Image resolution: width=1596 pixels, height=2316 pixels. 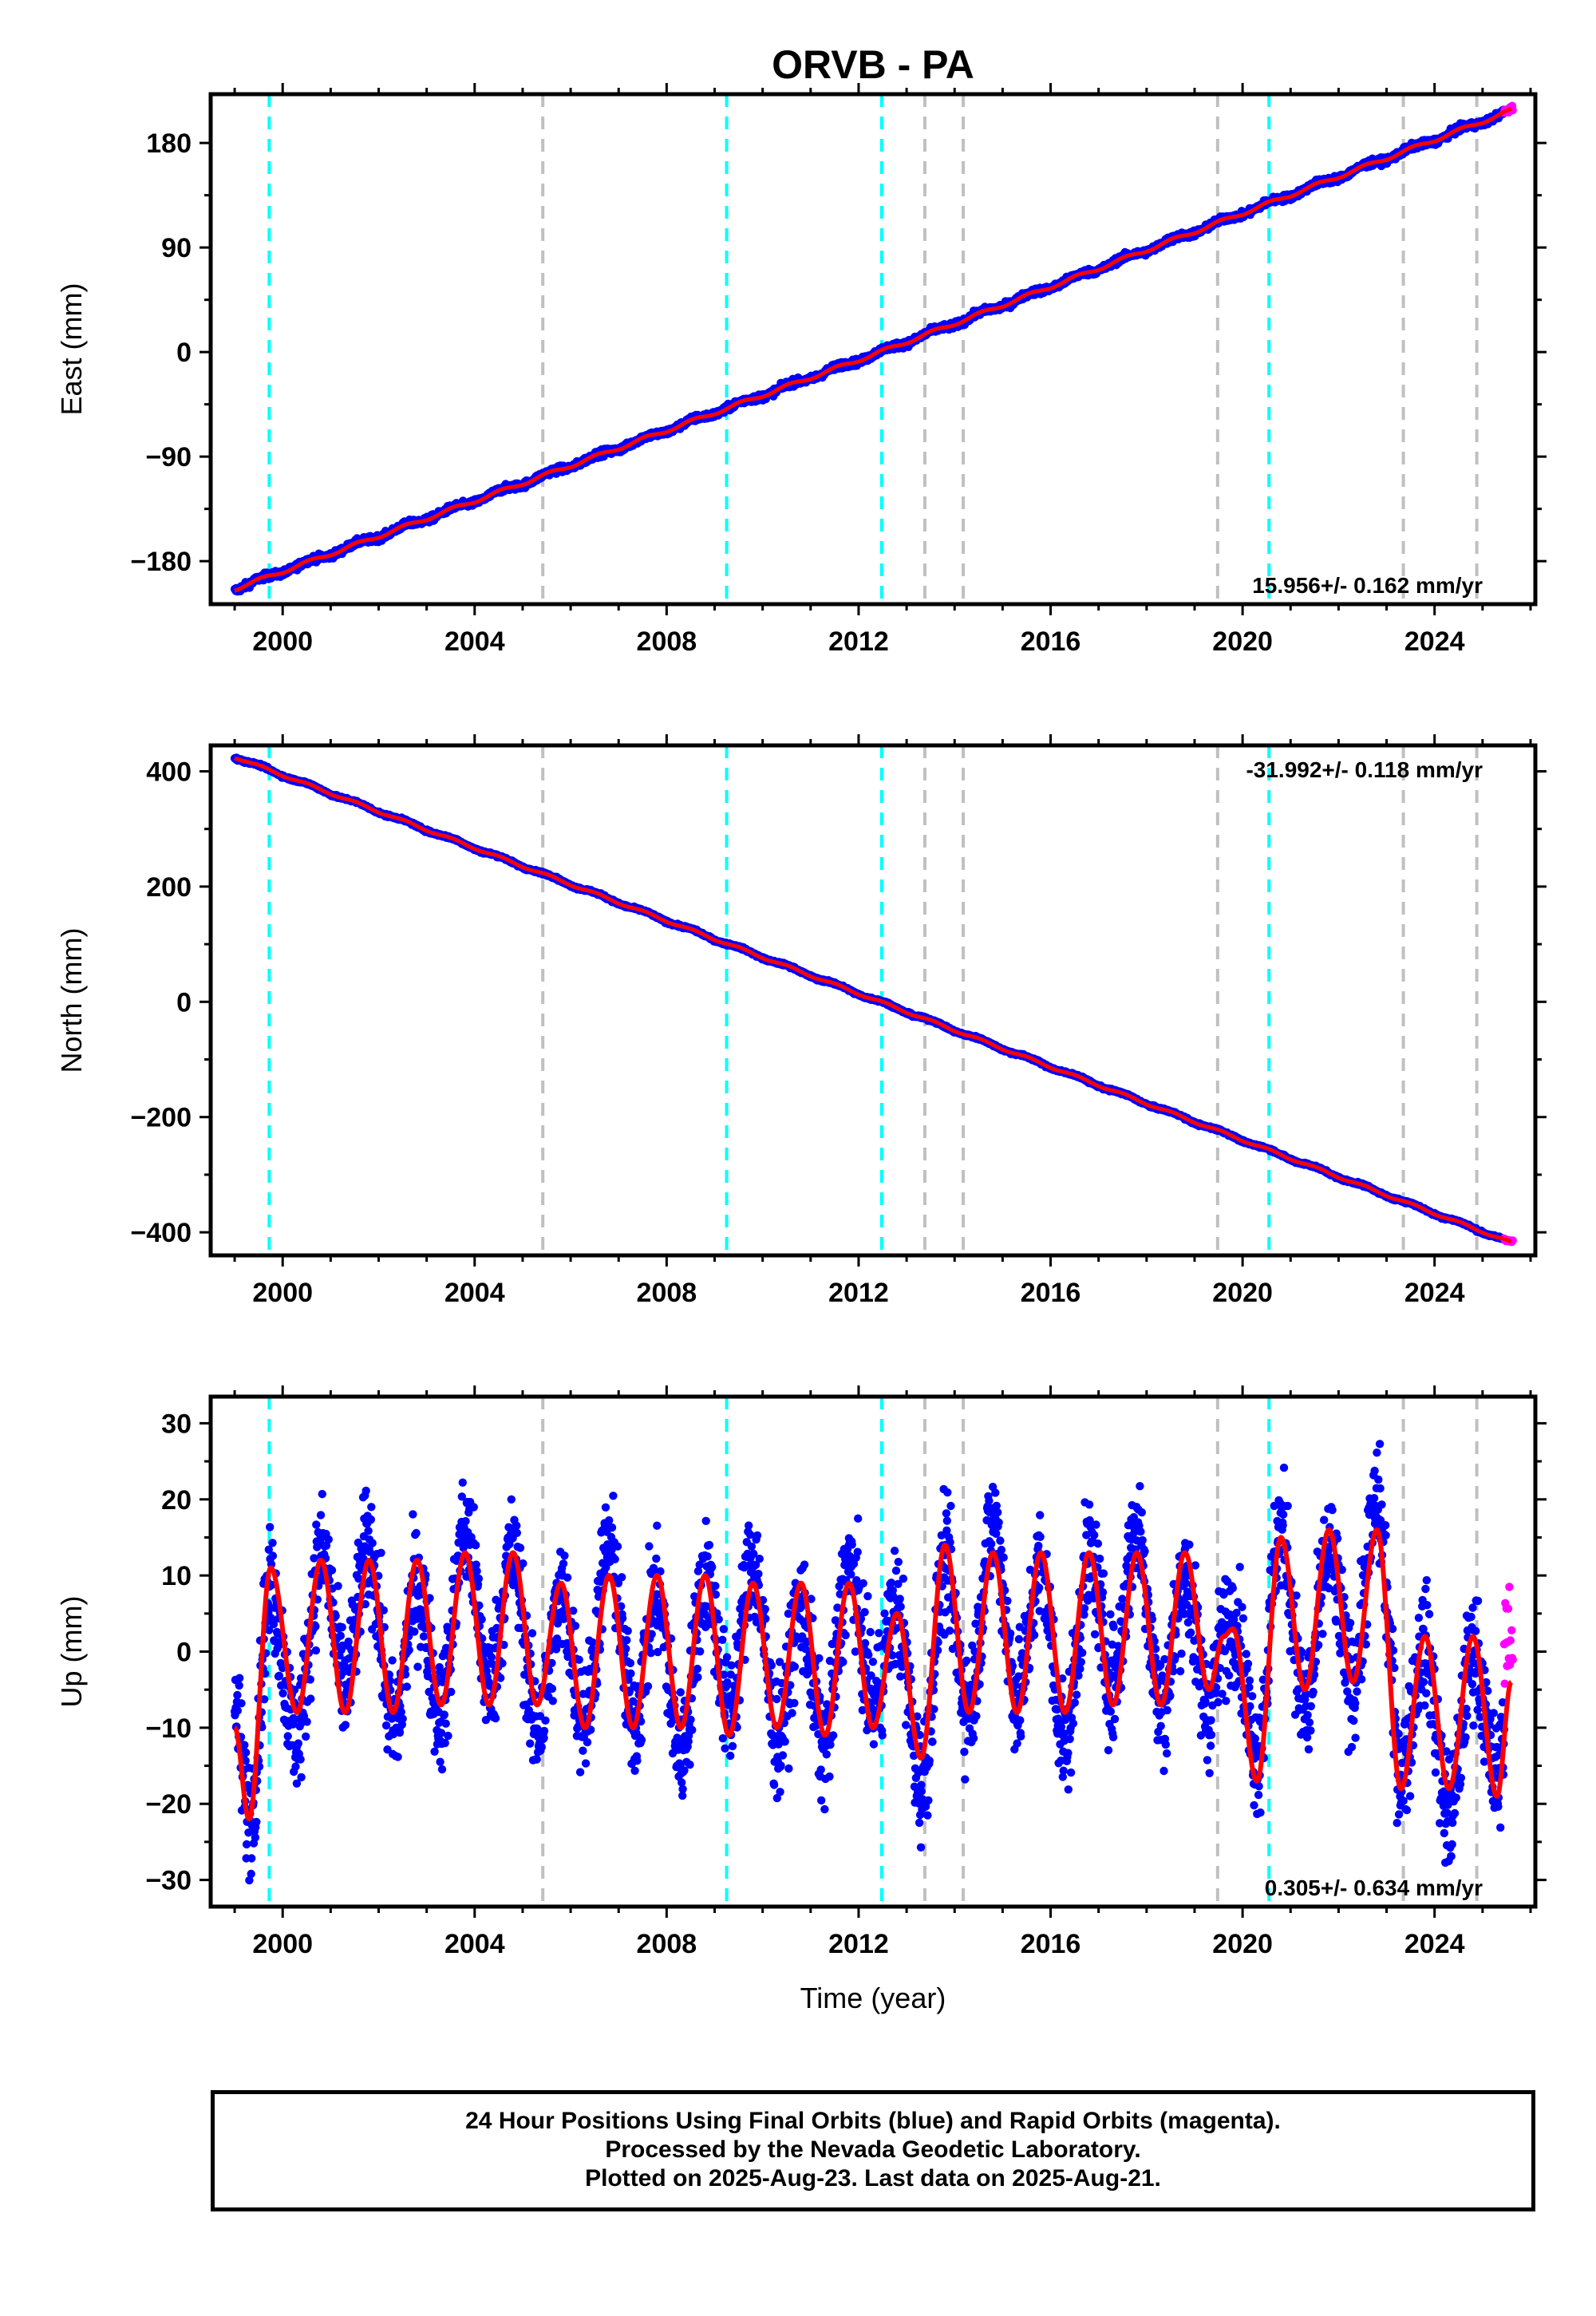 I want to click on chart-title: ORVB - PA, so click(x=873, y=64).